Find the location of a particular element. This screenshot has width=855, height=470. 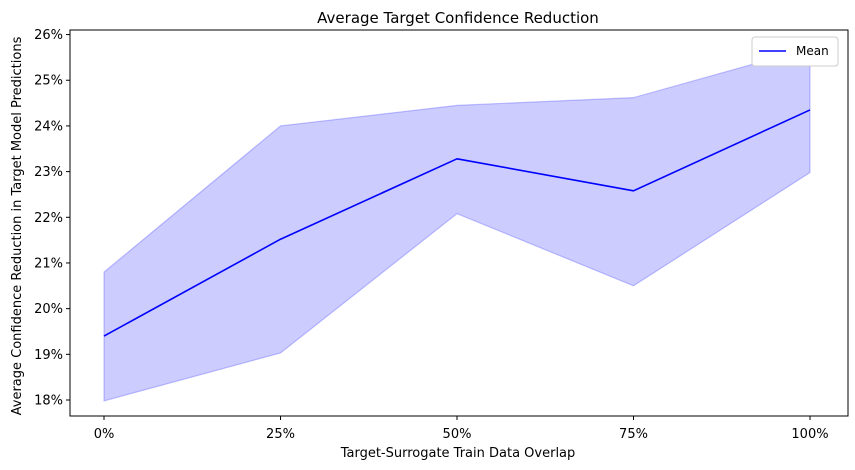

legend-label-mean: Mean is located at coordinates (812, 51).